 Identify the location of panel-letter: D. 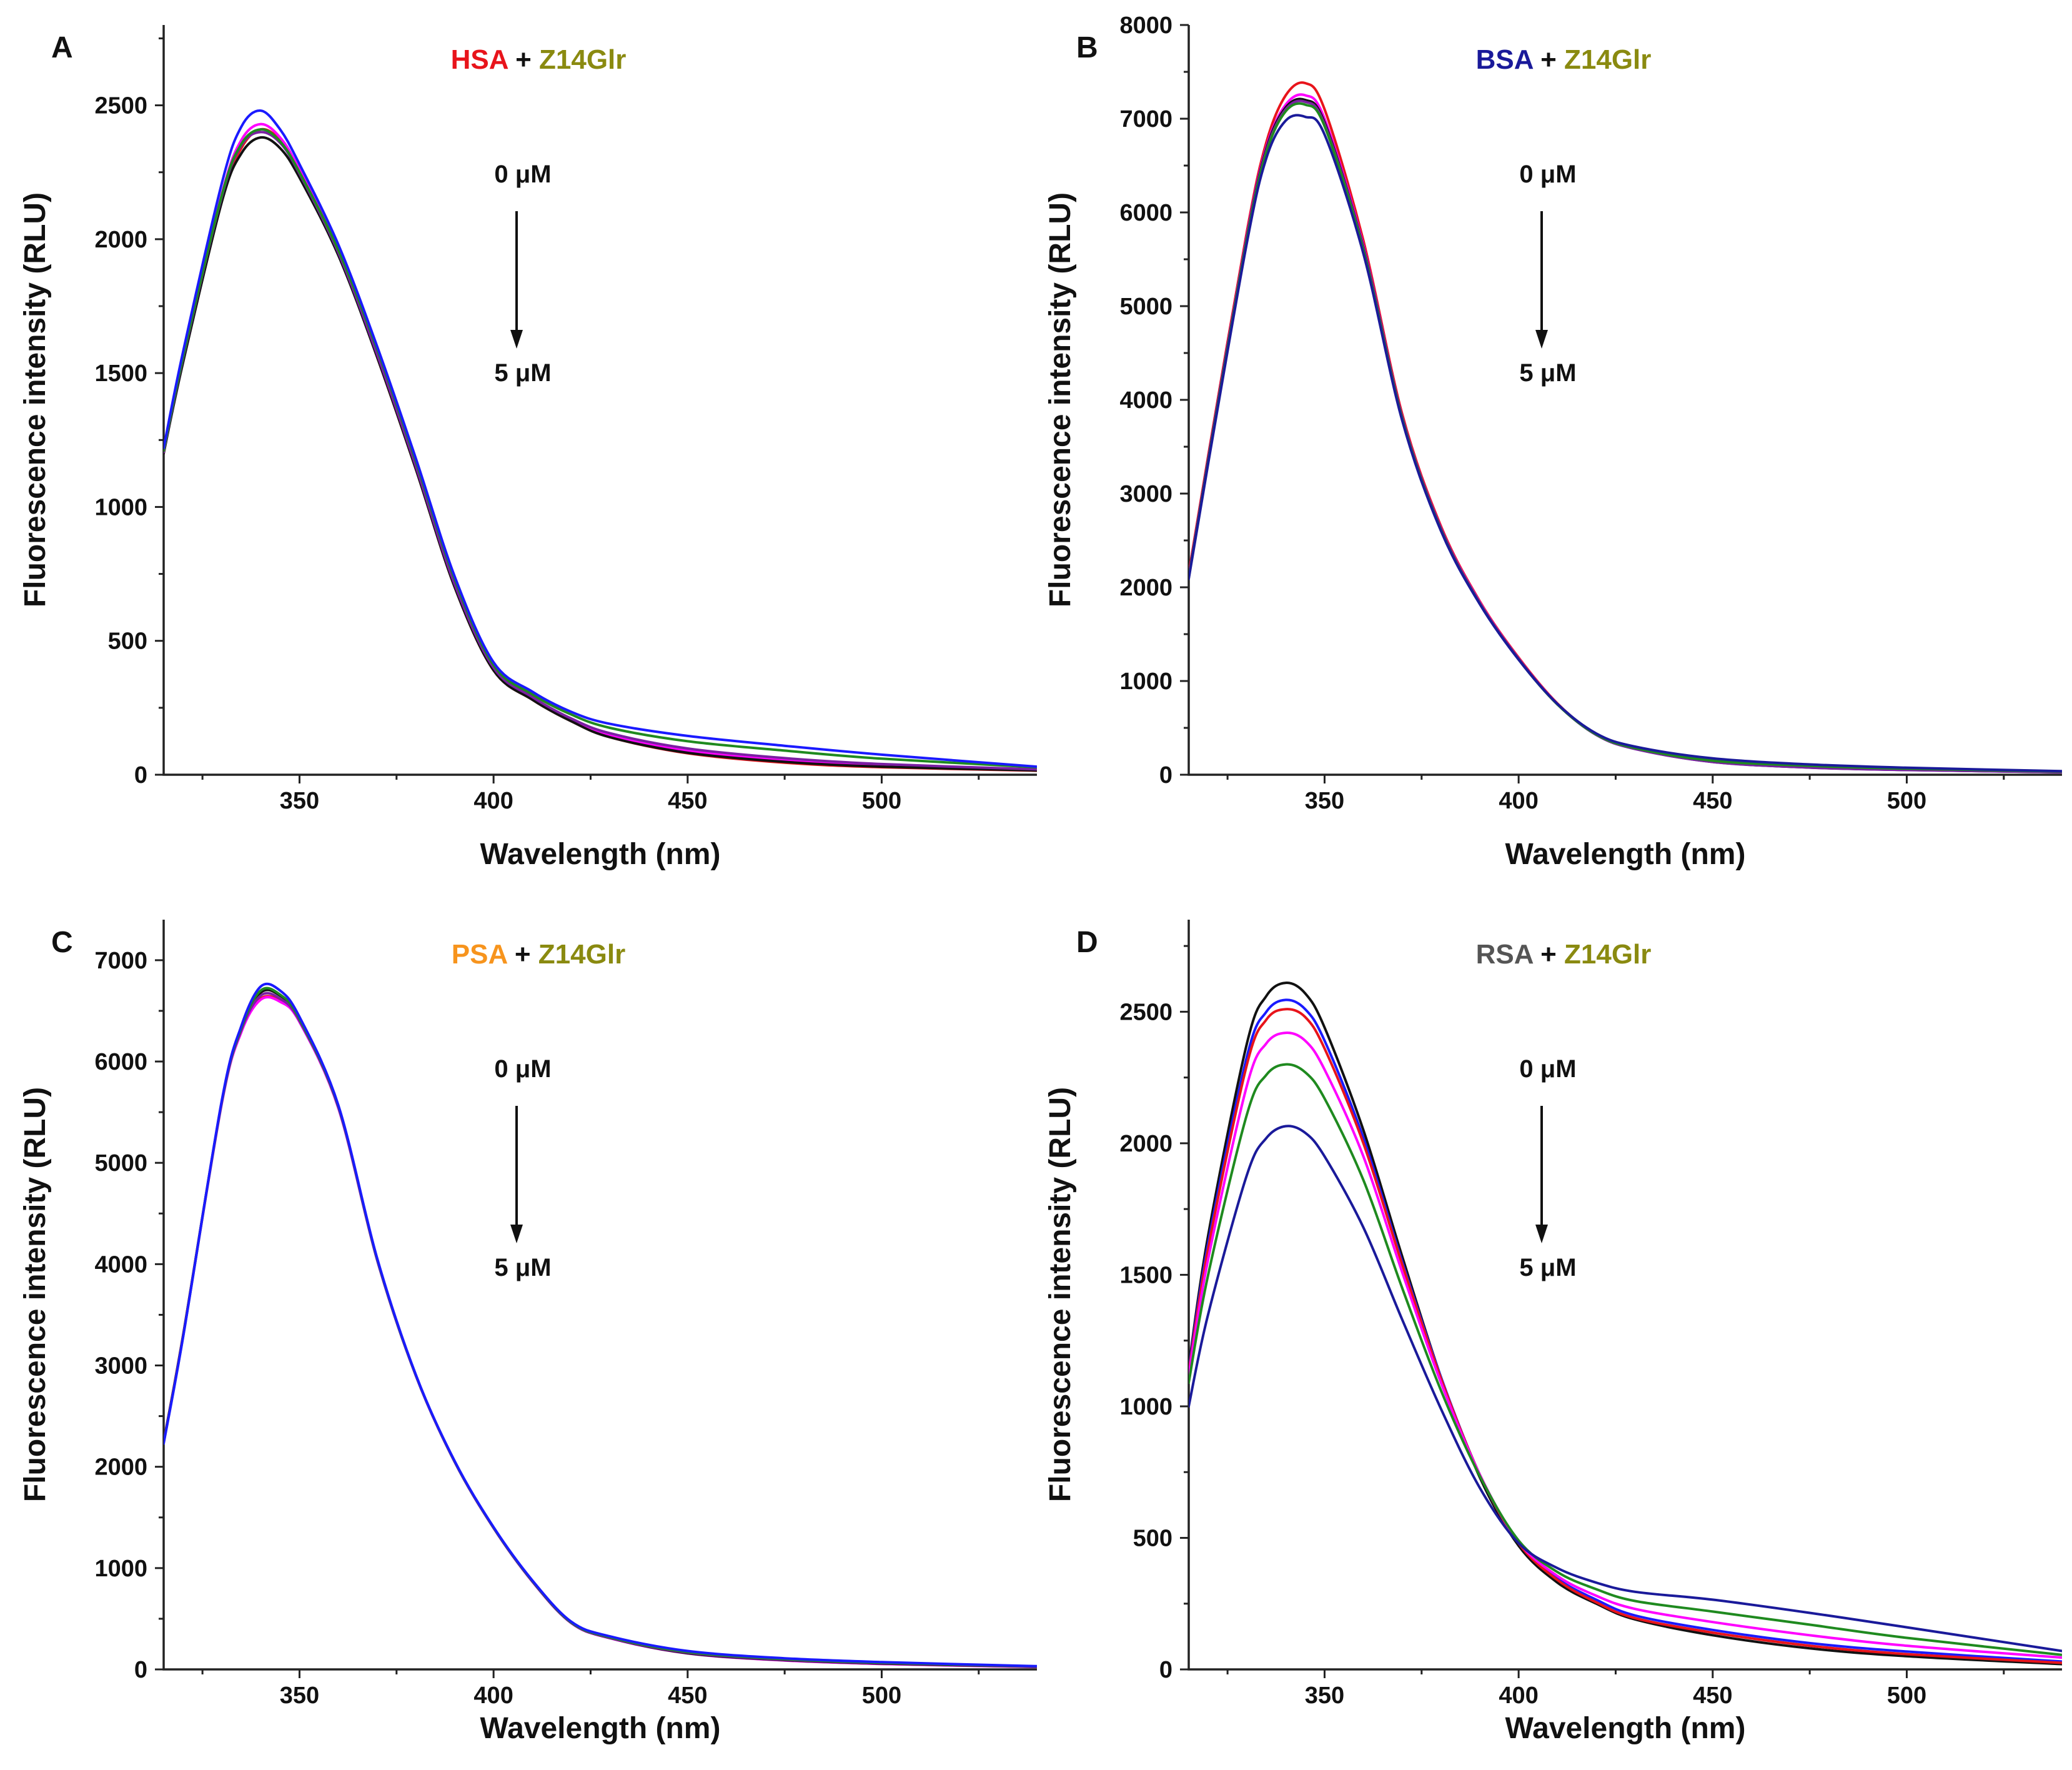
(1087, 942).